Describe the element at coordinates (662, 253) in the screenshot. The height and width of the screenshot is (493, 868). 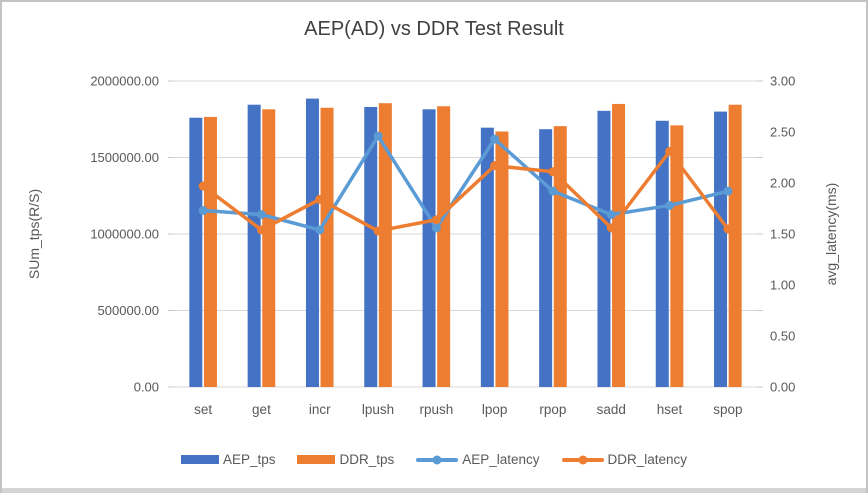
I see `tps-bar-aep_tps-hset` at that location.